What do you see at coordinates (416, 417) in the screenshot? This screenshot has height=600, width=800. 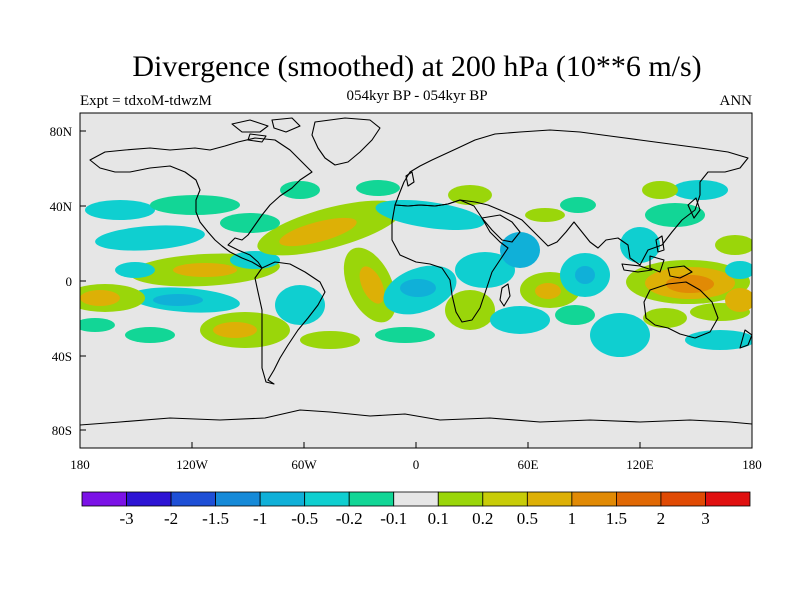 I see `antarctica-coast` at bounding box center [416, 417].